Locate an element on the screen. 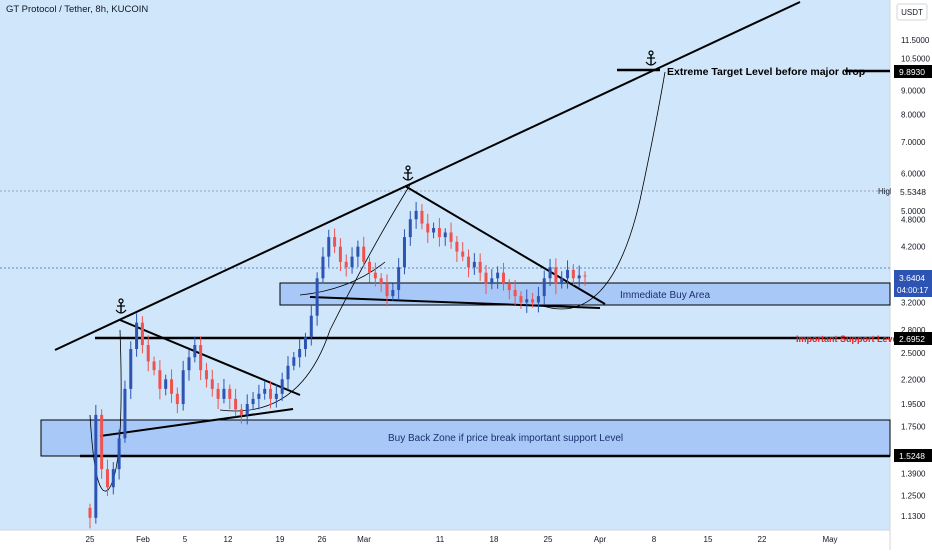  chart-title: GT Protocol / Tether, 8h, KUCOIN is located at coordinates (77, 9).